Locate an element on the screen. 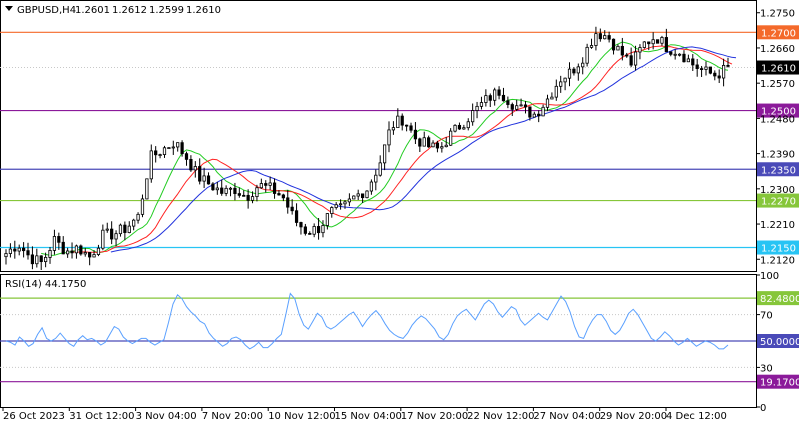 The image size is (800, 426). current-price-tag-text: 1.2610 is located at coordinates (778, 69).